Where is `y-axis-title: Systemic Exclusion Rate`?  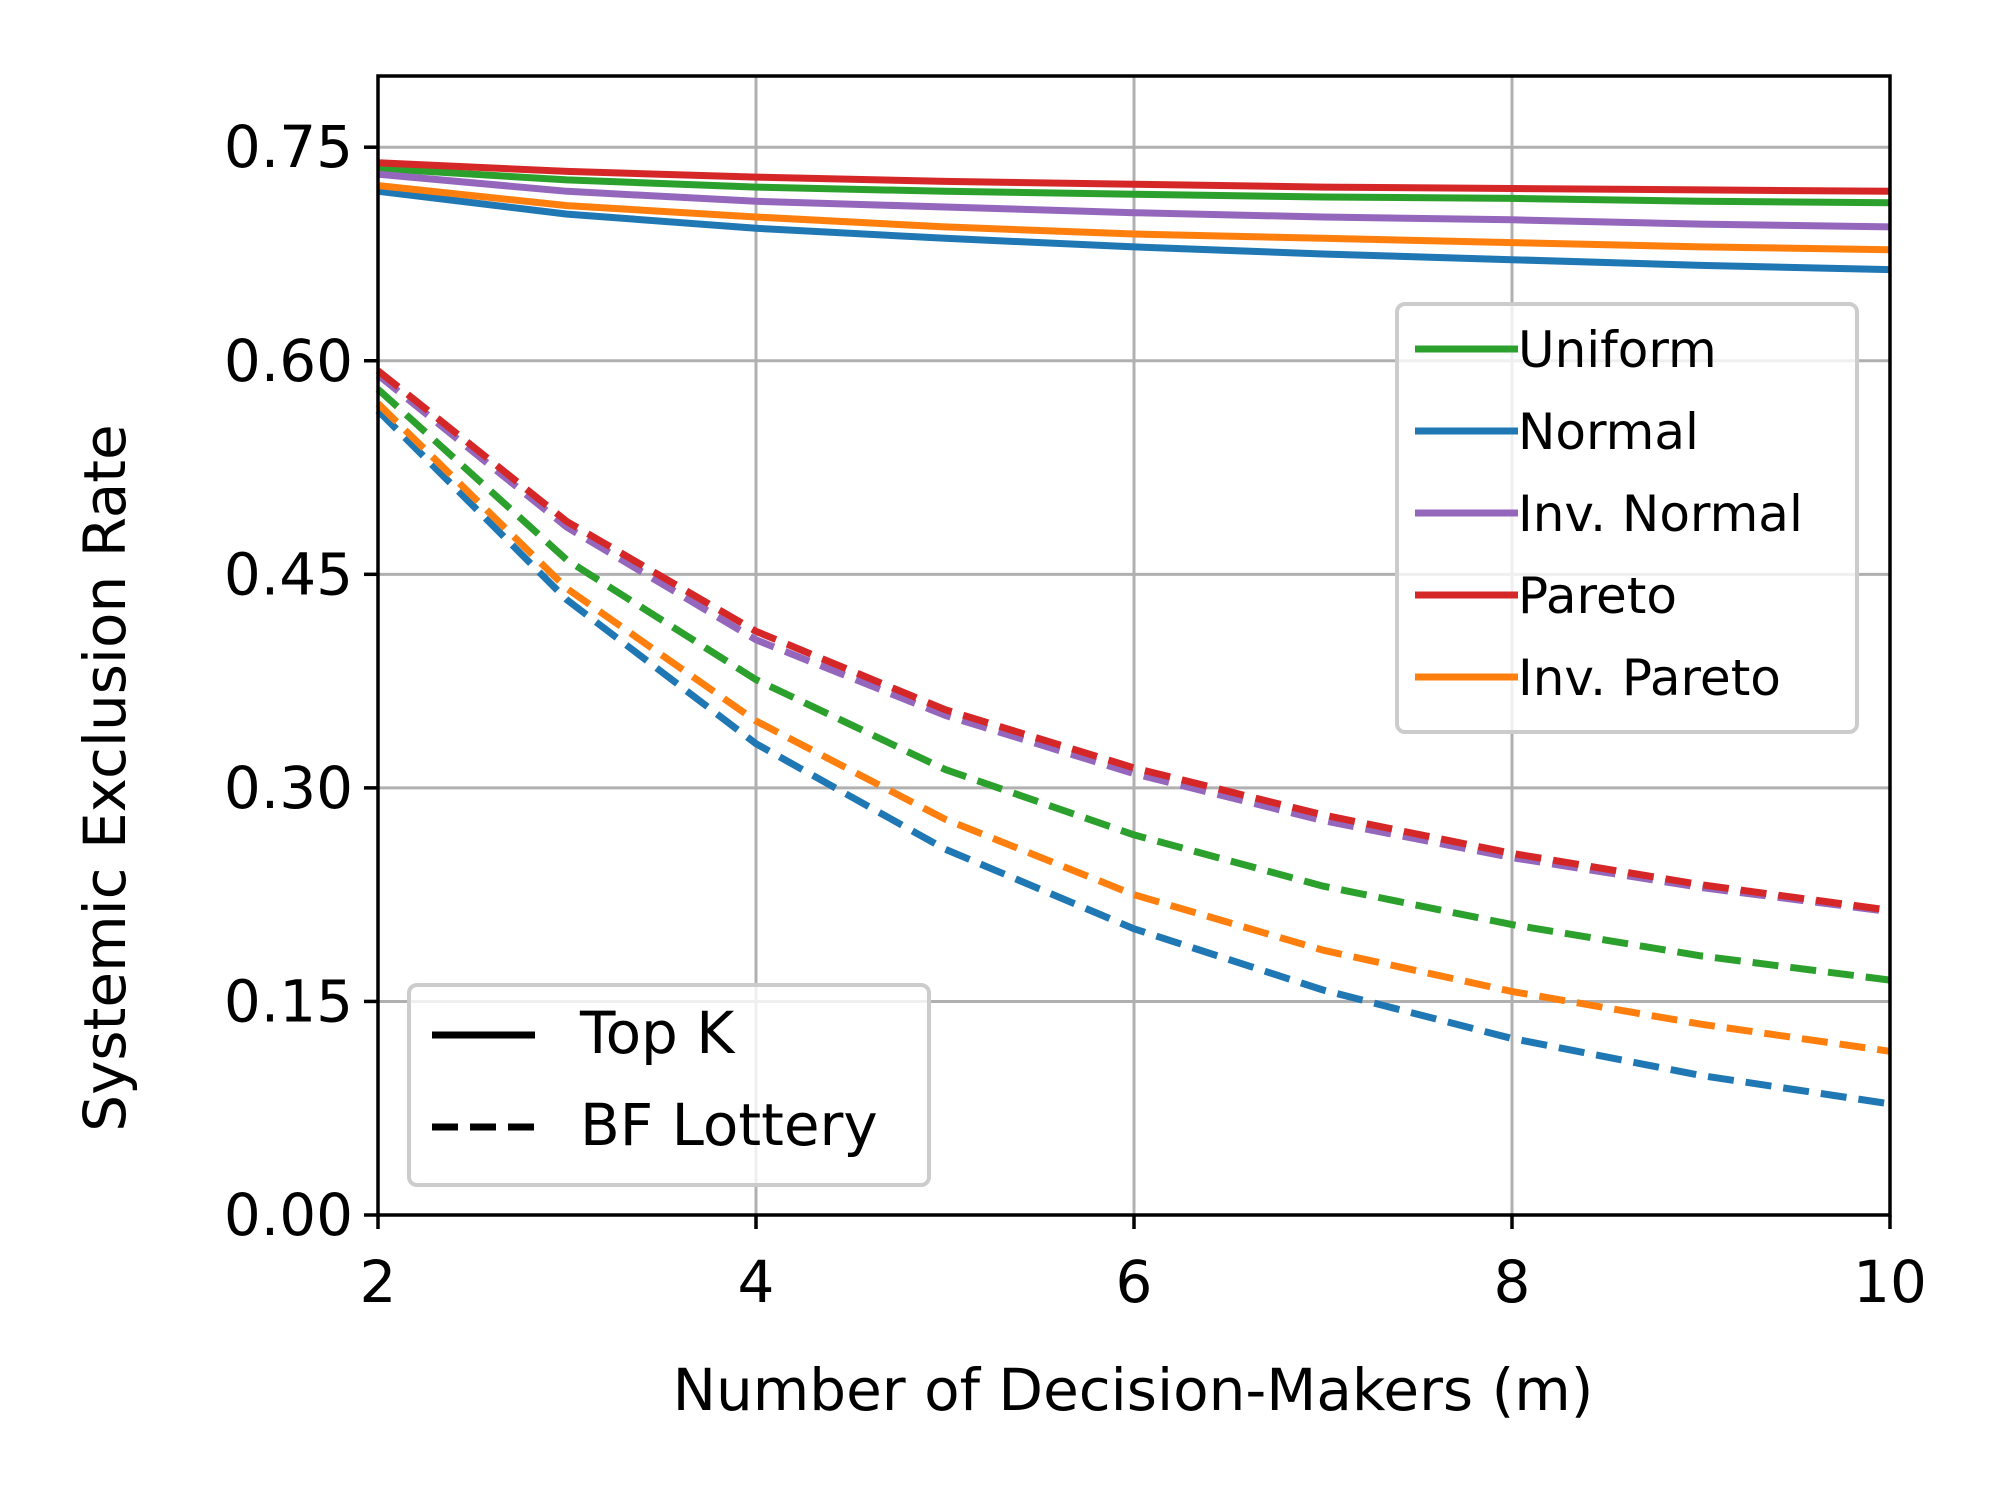
y-axis-title: Systemic Exclusion Rate is located at coordinates (105, 777).